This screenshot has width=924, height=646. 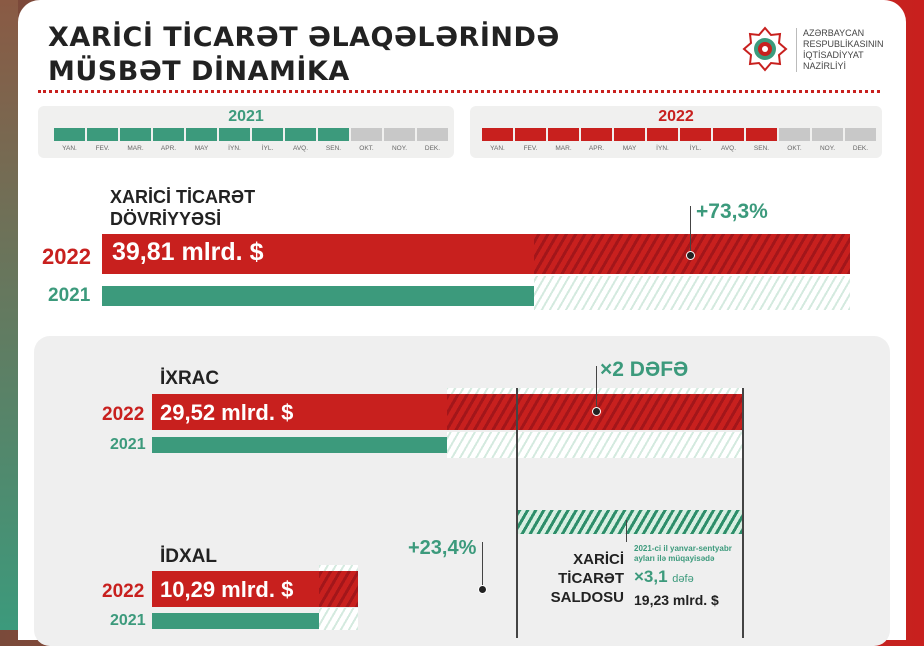 I want to click on side-stripe, so click(x=9, y=315).